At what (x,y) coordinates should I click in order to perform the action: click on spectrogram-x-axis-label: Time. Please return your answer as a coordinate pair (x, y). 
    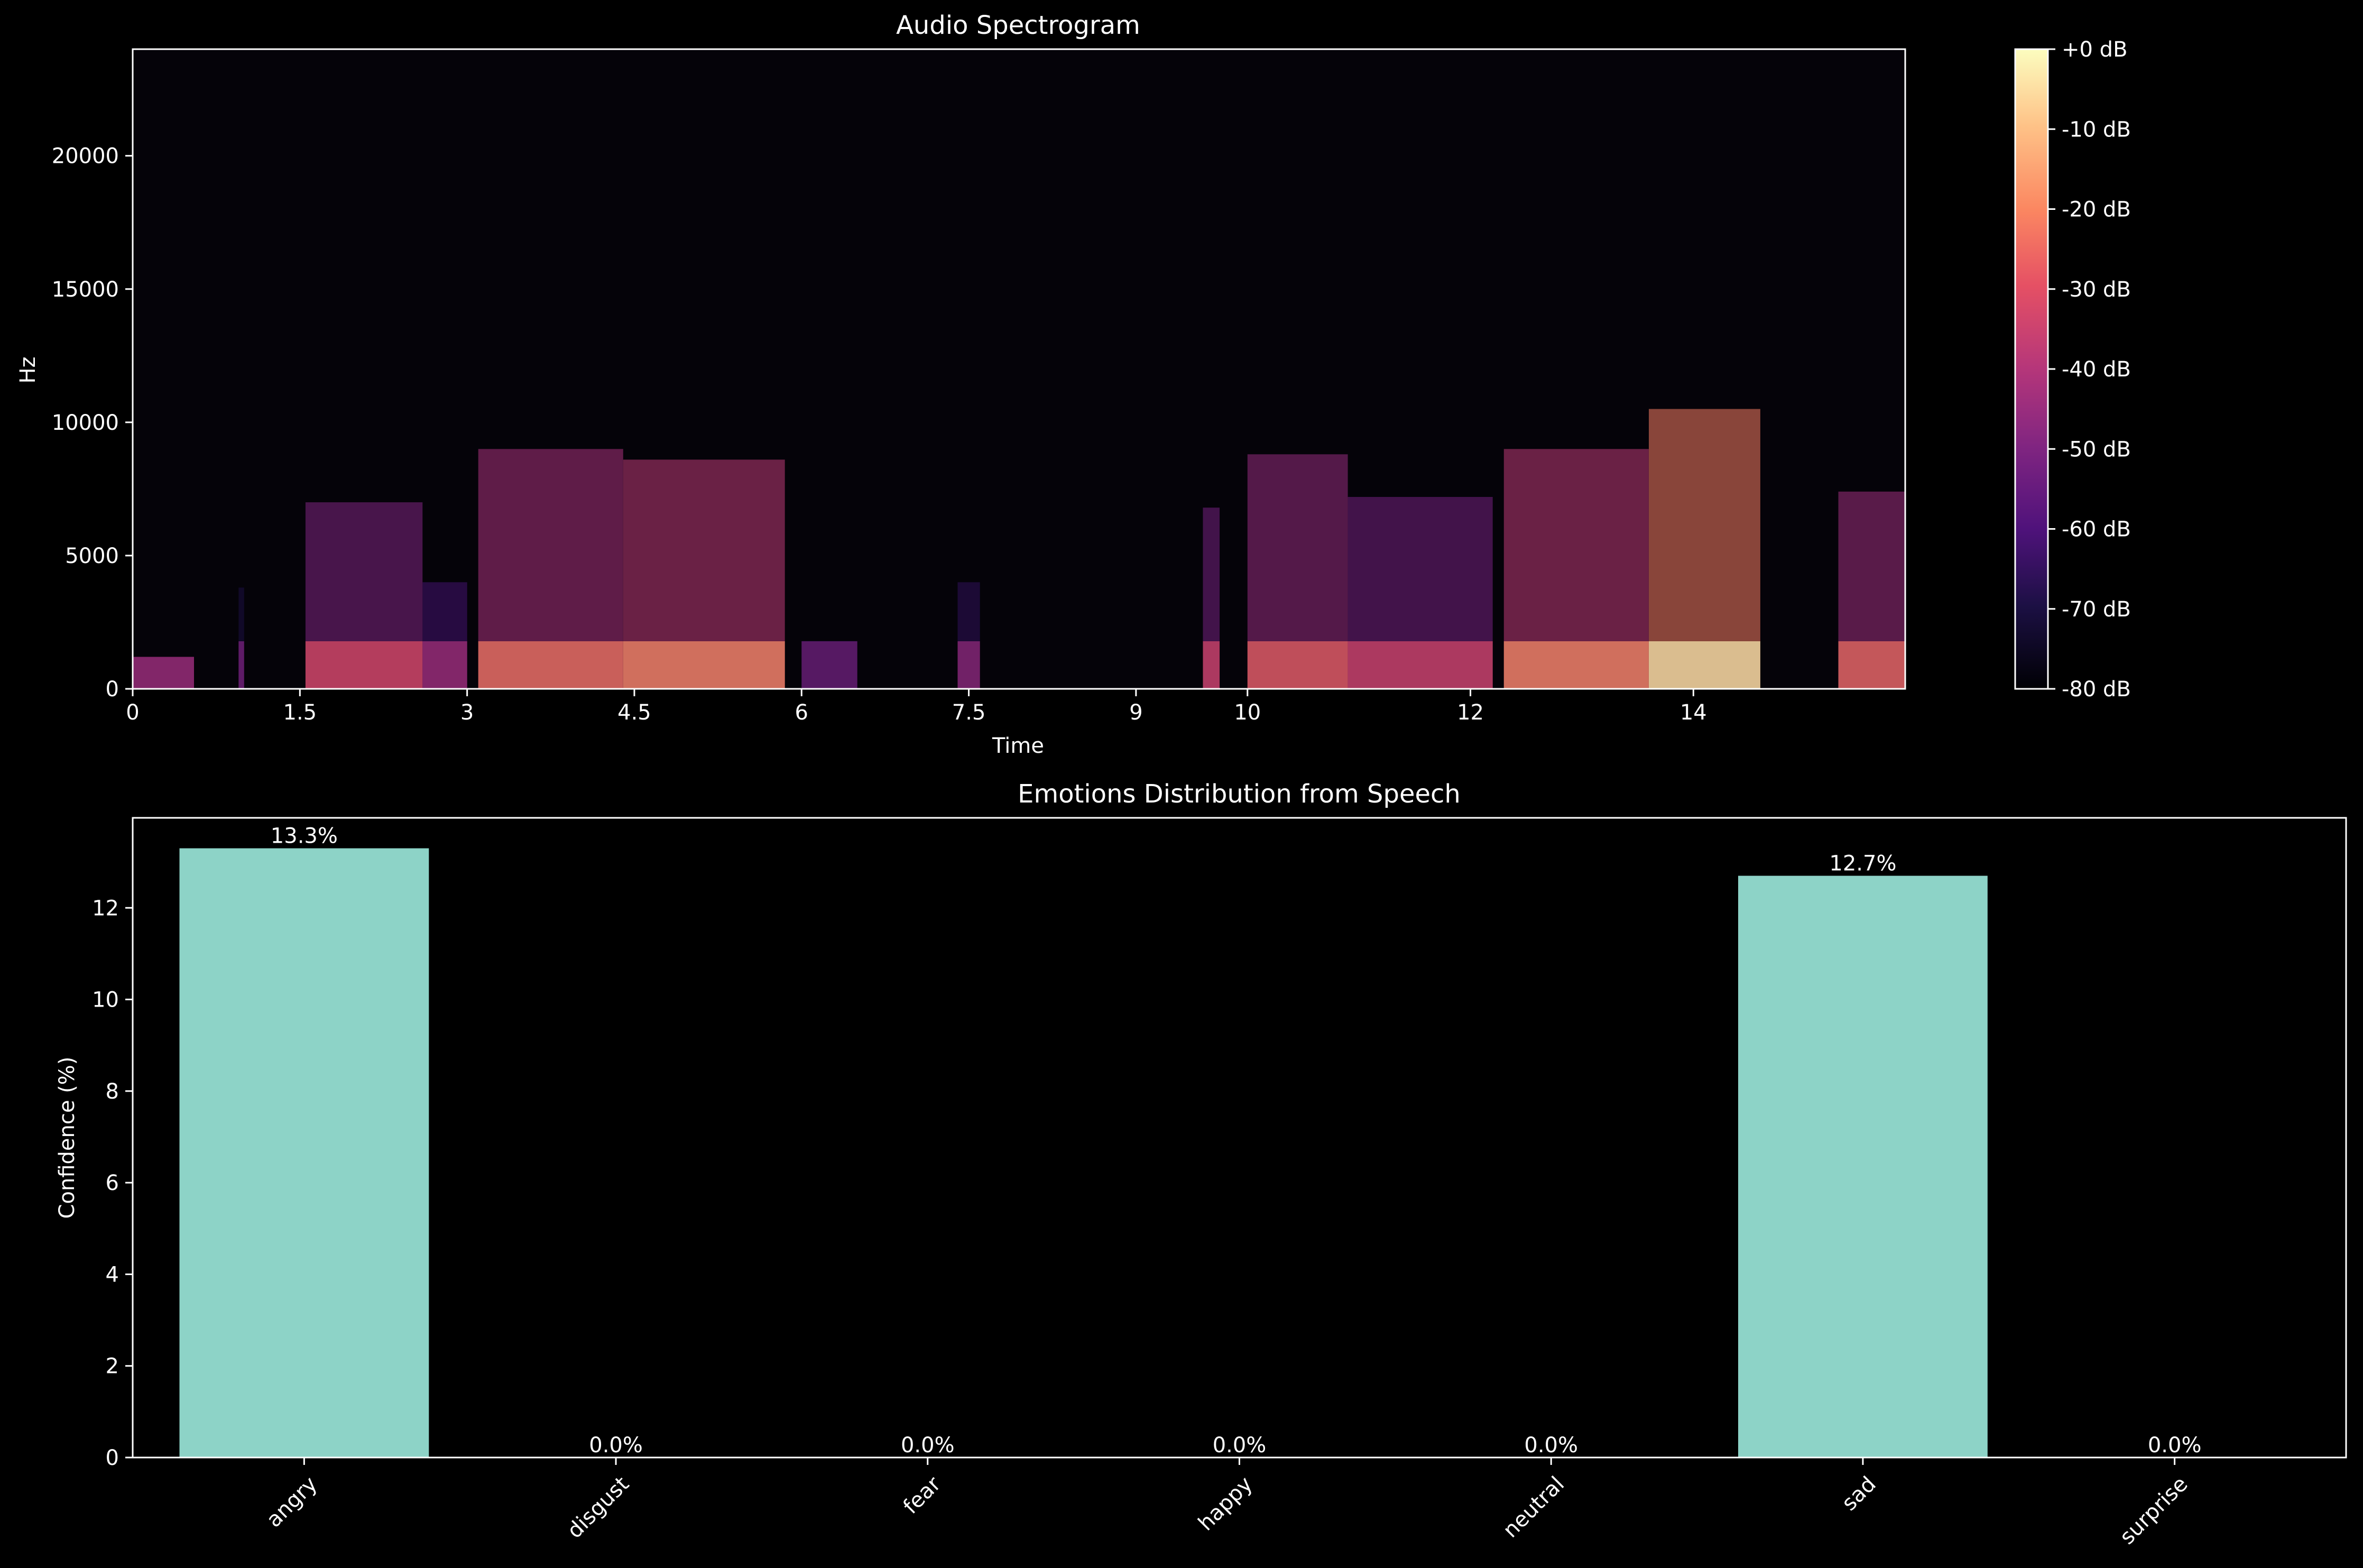
    Looking at the image, I should click on (1018, 746).